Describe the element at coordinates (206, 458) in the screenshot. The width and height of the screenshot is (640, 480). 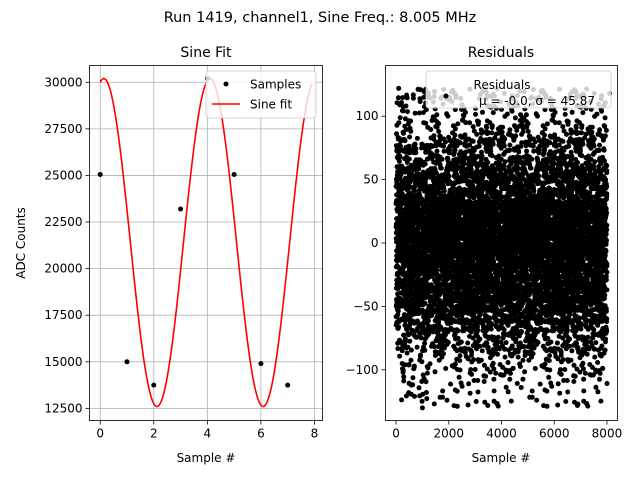
I see `sine-fit-xlabel: Sample #` at that location.